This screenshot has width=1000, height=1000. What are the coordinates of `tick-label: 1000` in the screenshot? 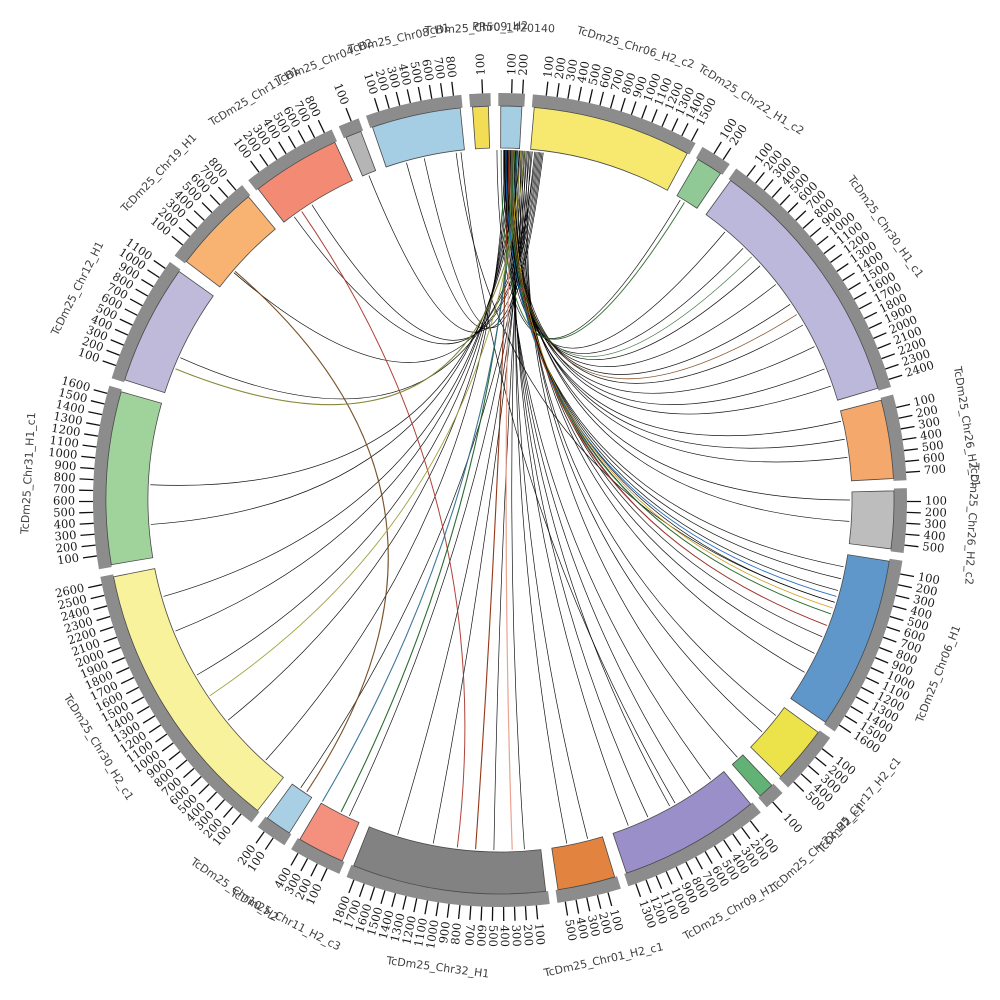 It's located at (63, 453).